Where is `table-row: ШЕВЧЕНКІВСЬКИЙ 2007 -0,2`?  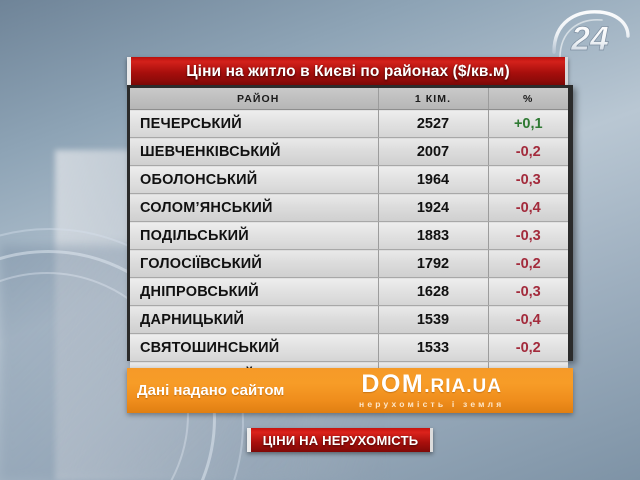 table-row: ШЕВЧЕНКІВСЬКИЙ 2007 -0,2 is located at coordinates (349, 151).